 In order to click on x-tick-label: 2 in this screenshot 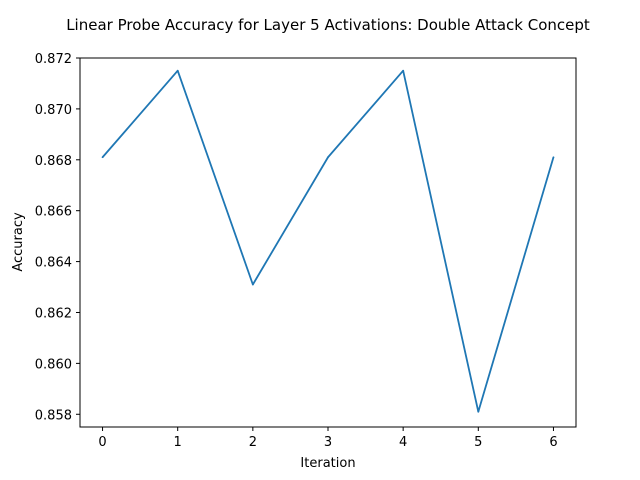, I will do `click(253, 442)`.